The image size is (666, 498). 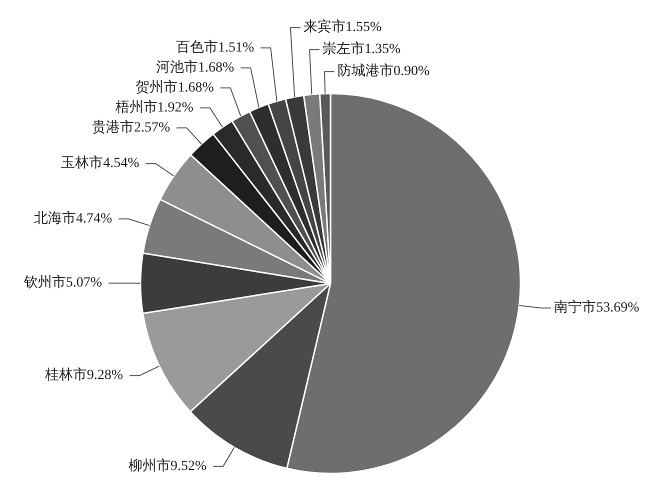 I want to click on data-label: 4.74%, so click(x=94, y=218).